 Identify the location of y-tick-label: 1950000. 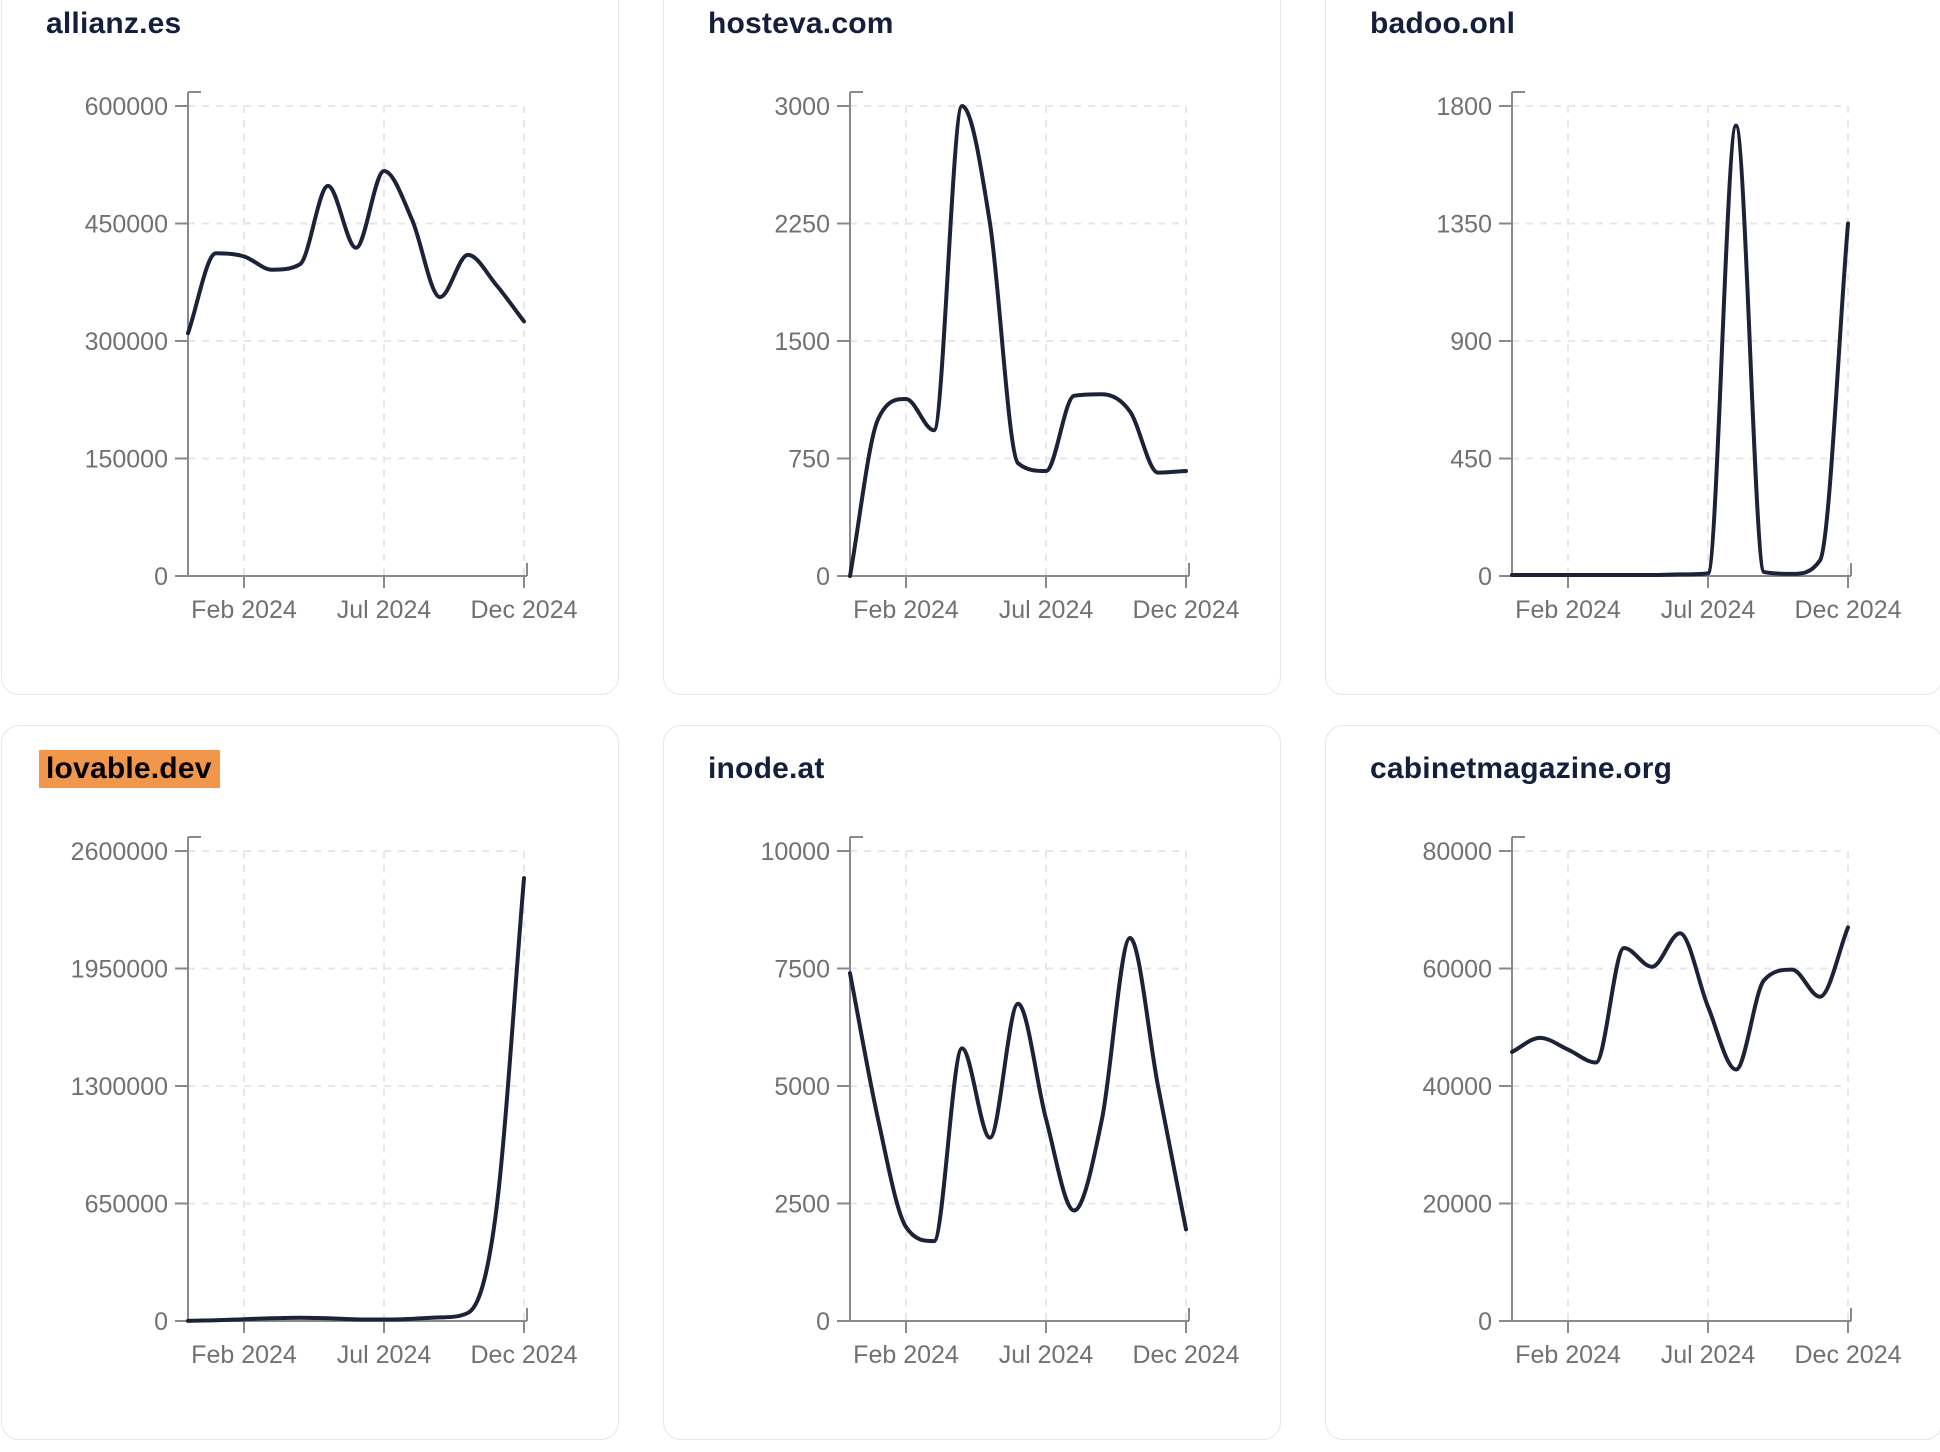
(119, 969).